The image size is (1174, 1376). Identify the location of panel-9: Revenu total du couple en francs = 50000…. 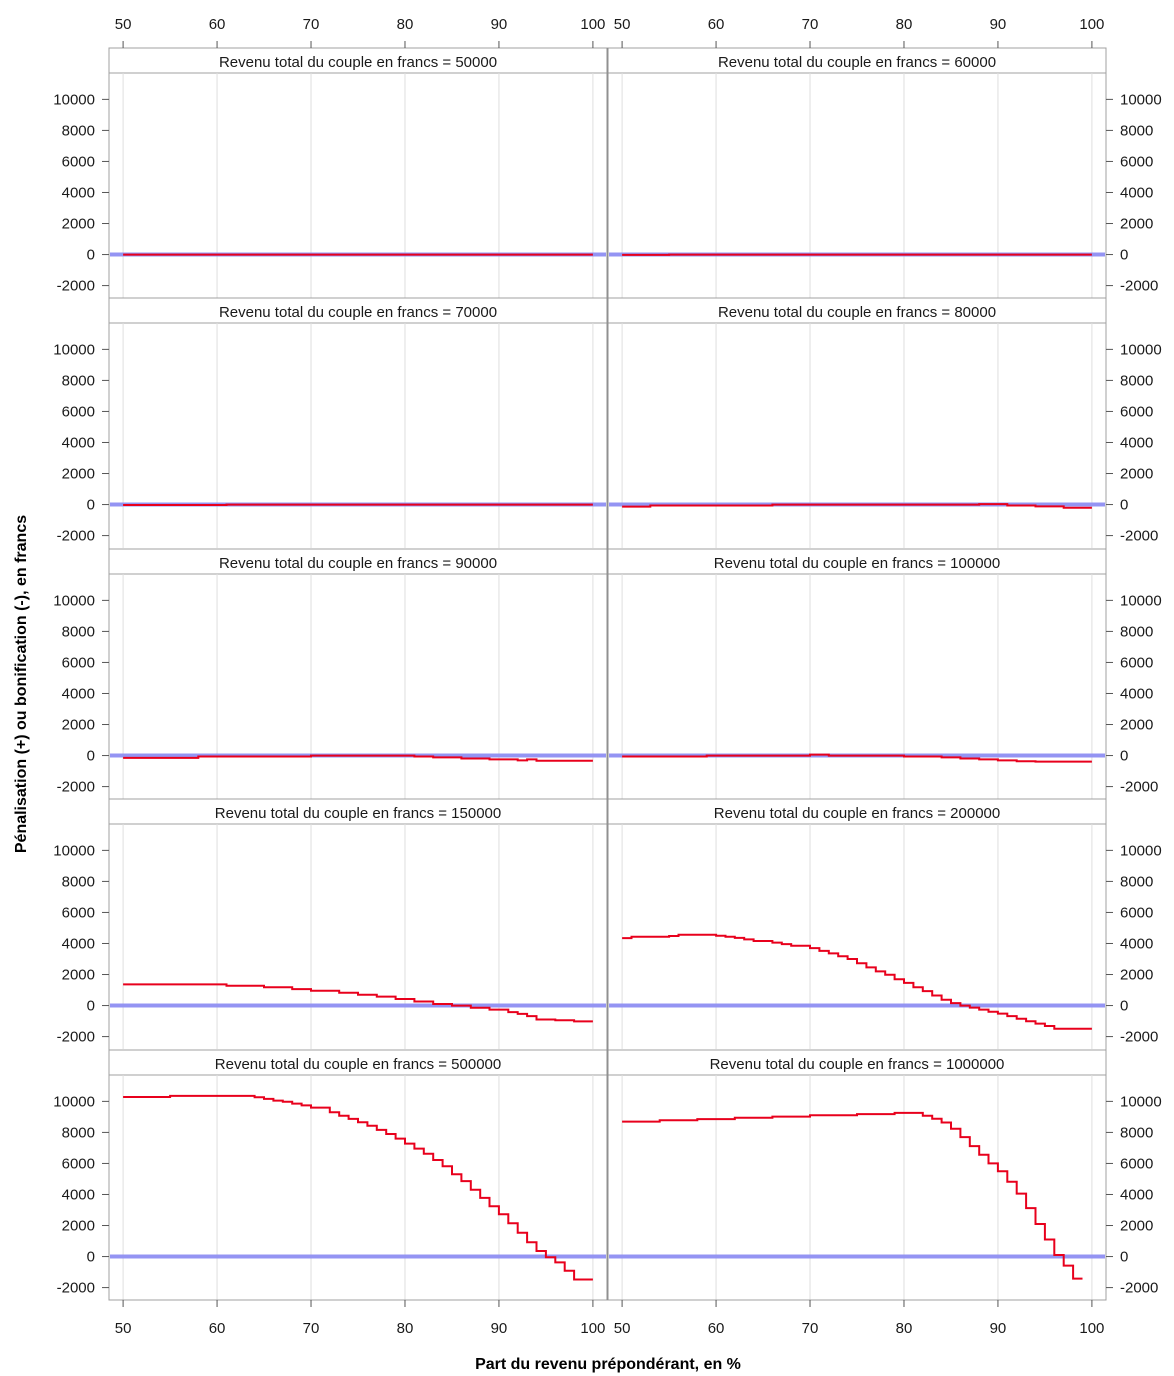
(358, 1174).